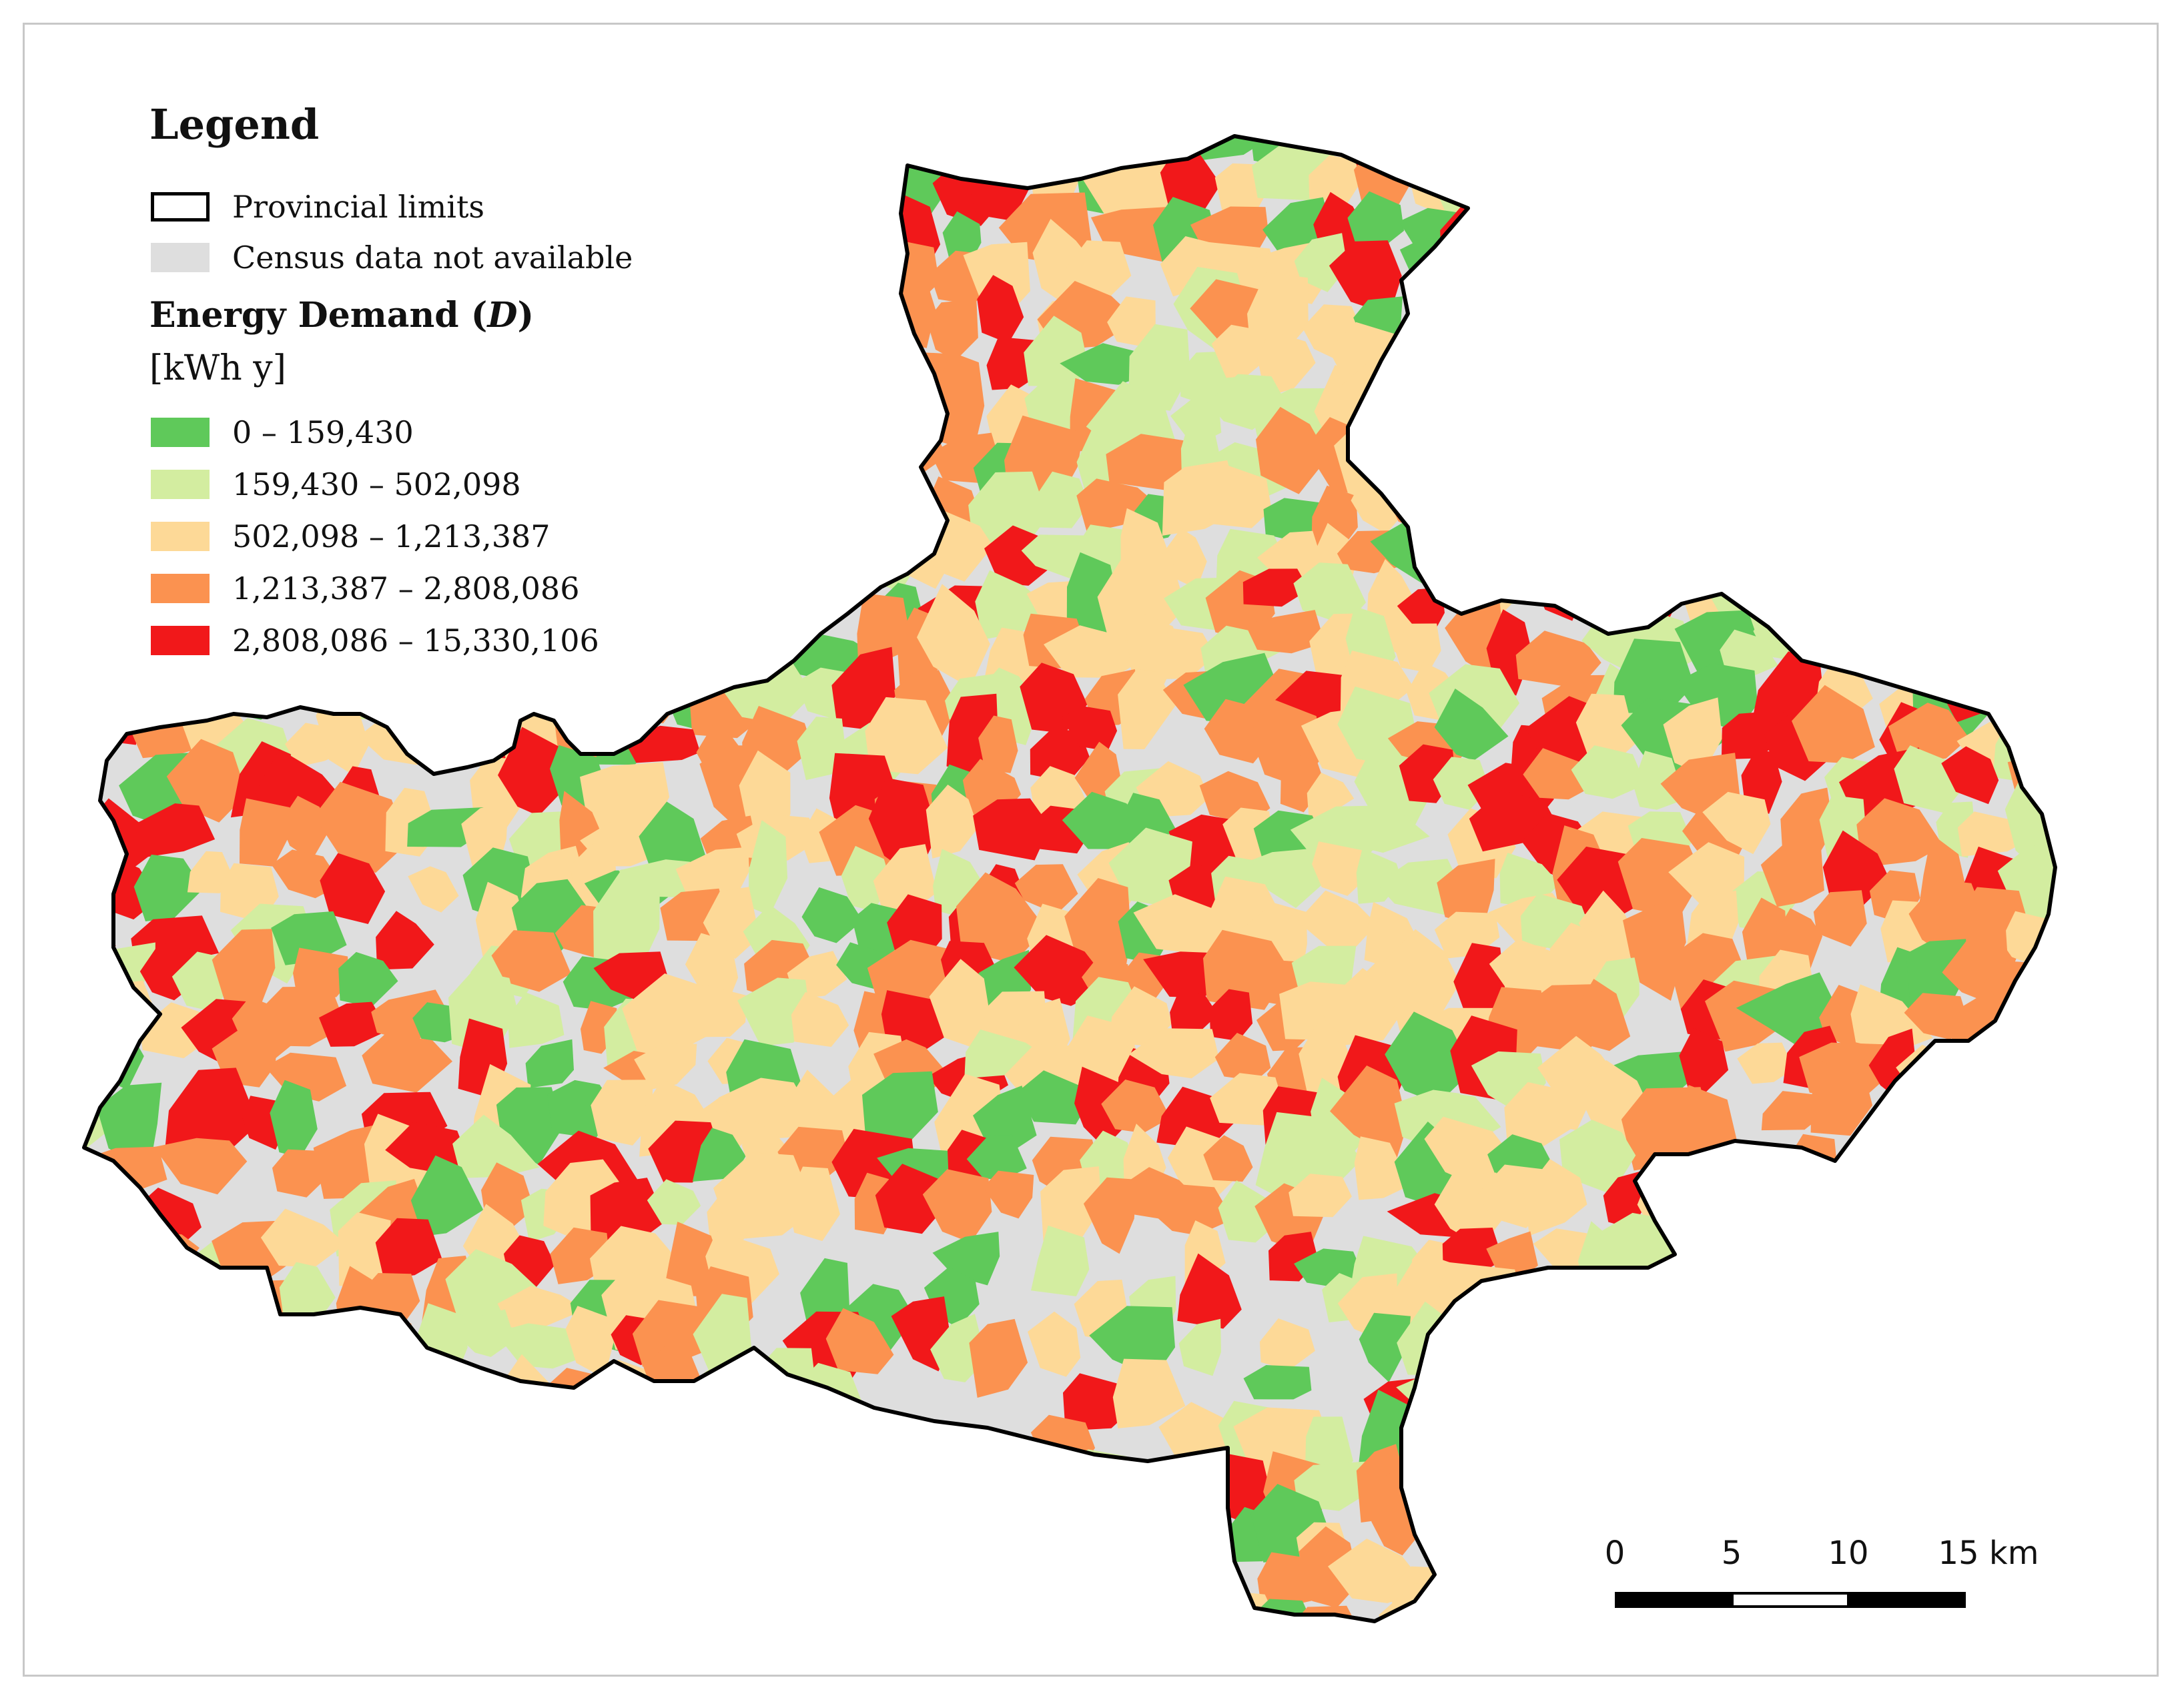 This screenshot has width=2184, height=1702. Describe the element at coordinates (235, 124) in the screenshot. I see `legend-title: Legend` at that location.